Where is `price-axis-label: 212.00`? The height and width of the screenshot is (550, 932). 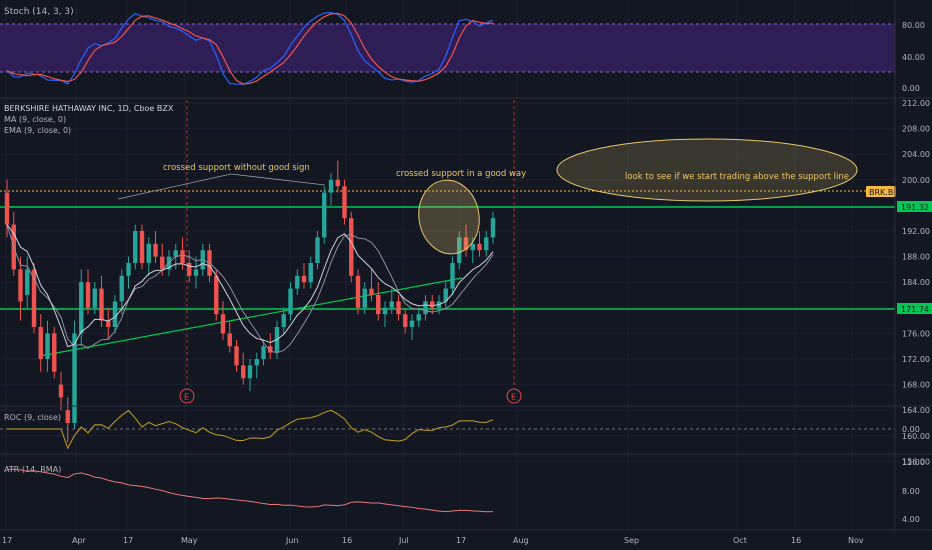
price-axis-label: 212.00 is located at coordinates (916, 103).